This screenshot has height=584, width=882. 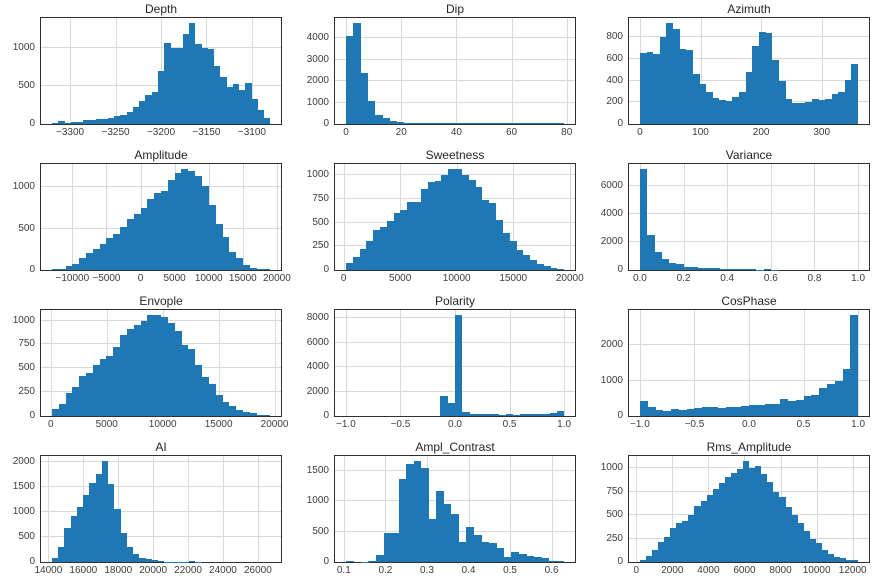 What do you see at coordinates (735, 223) in the screenshot?
I see `plot-area-variance: 0 2000 4000 6000 0.0 0.2 0.4 0.6 0.8 1.0` at bounding box center [735, 223].